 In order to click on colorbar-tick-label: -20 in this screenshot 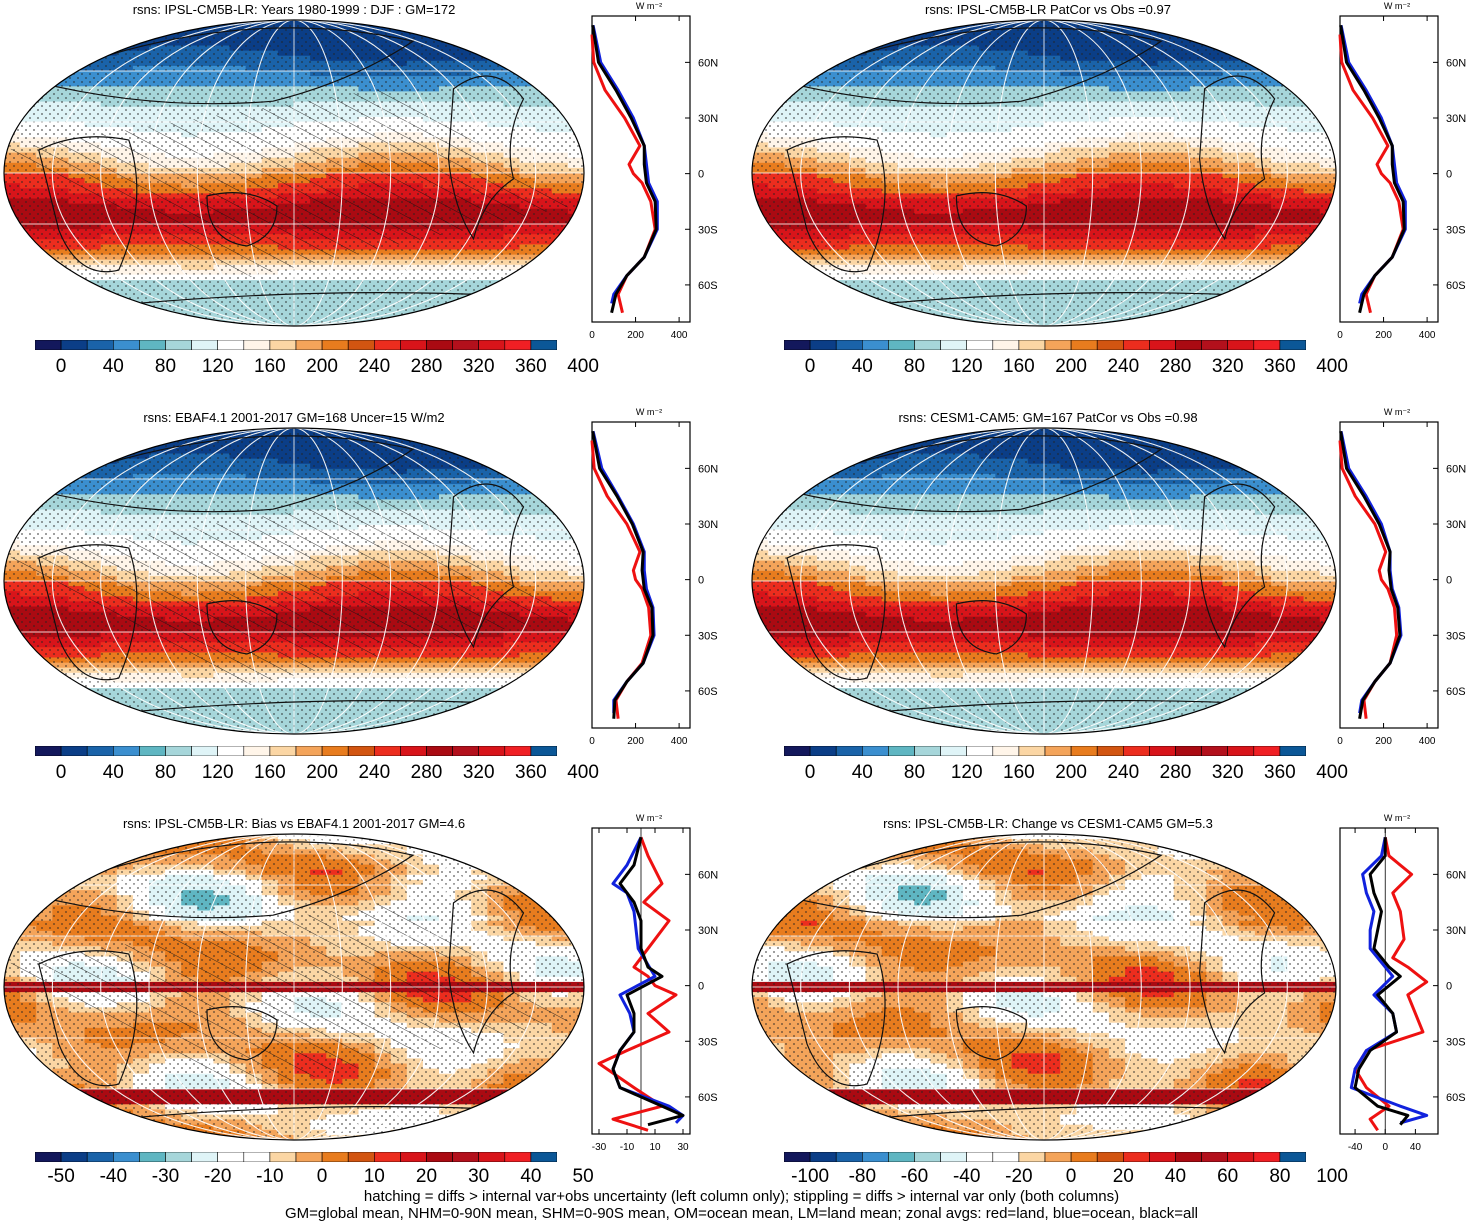, I will do `click(217, 1177)`.